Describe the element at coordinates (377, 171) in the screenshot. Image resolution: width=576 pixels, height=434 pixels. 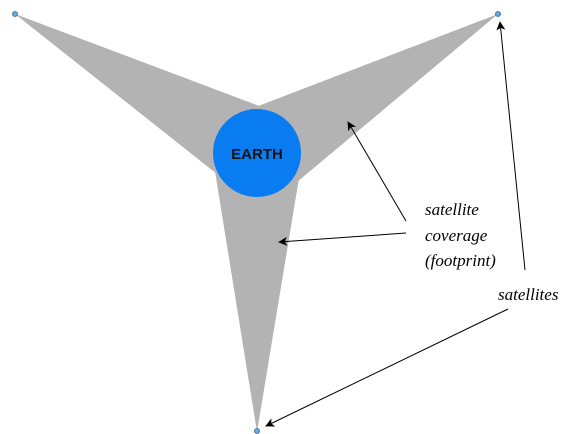
I see `coverage-arrow-upper` at that location.